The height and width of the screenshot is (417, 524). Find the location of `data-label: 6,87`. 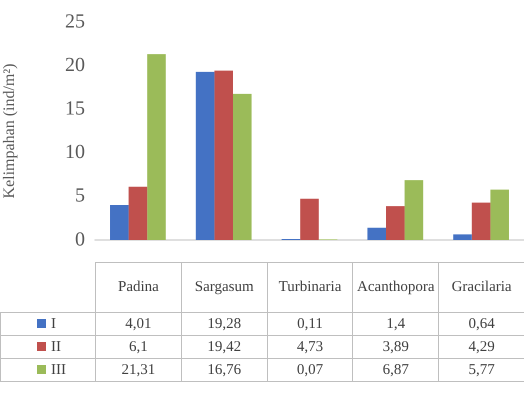

data-label: 6,87 is located at coordinates (395, 370).